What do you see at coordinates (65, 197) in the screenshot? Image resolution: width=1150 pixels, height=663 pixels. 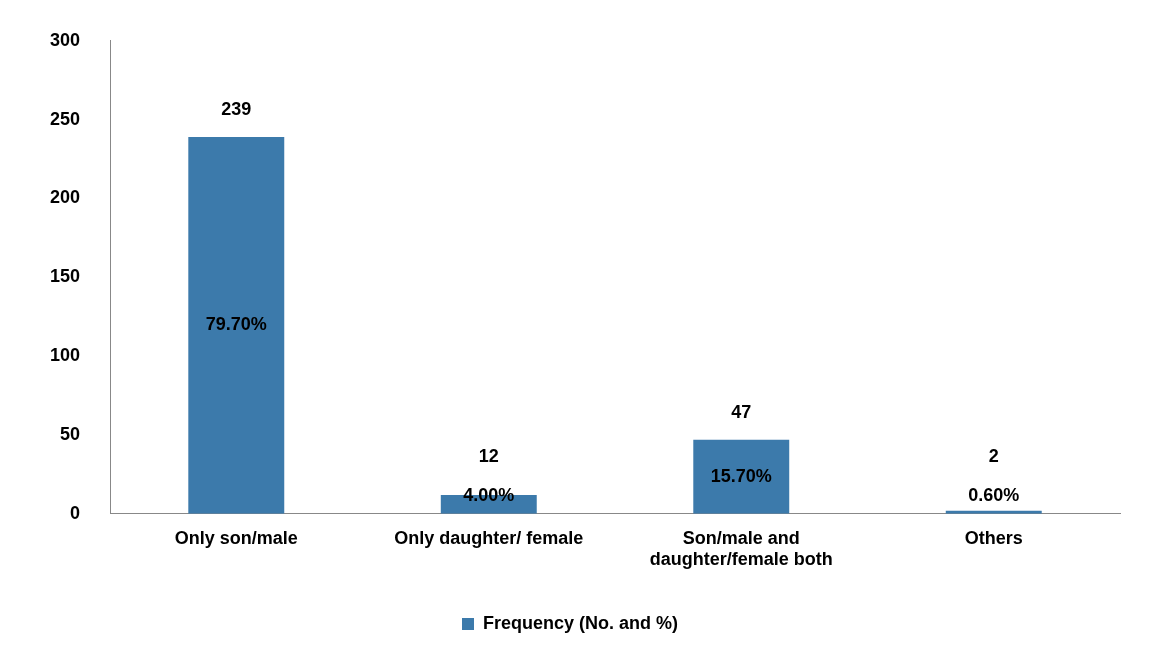 I see `y-tick-label: 200` at bounding box center [65, 197].